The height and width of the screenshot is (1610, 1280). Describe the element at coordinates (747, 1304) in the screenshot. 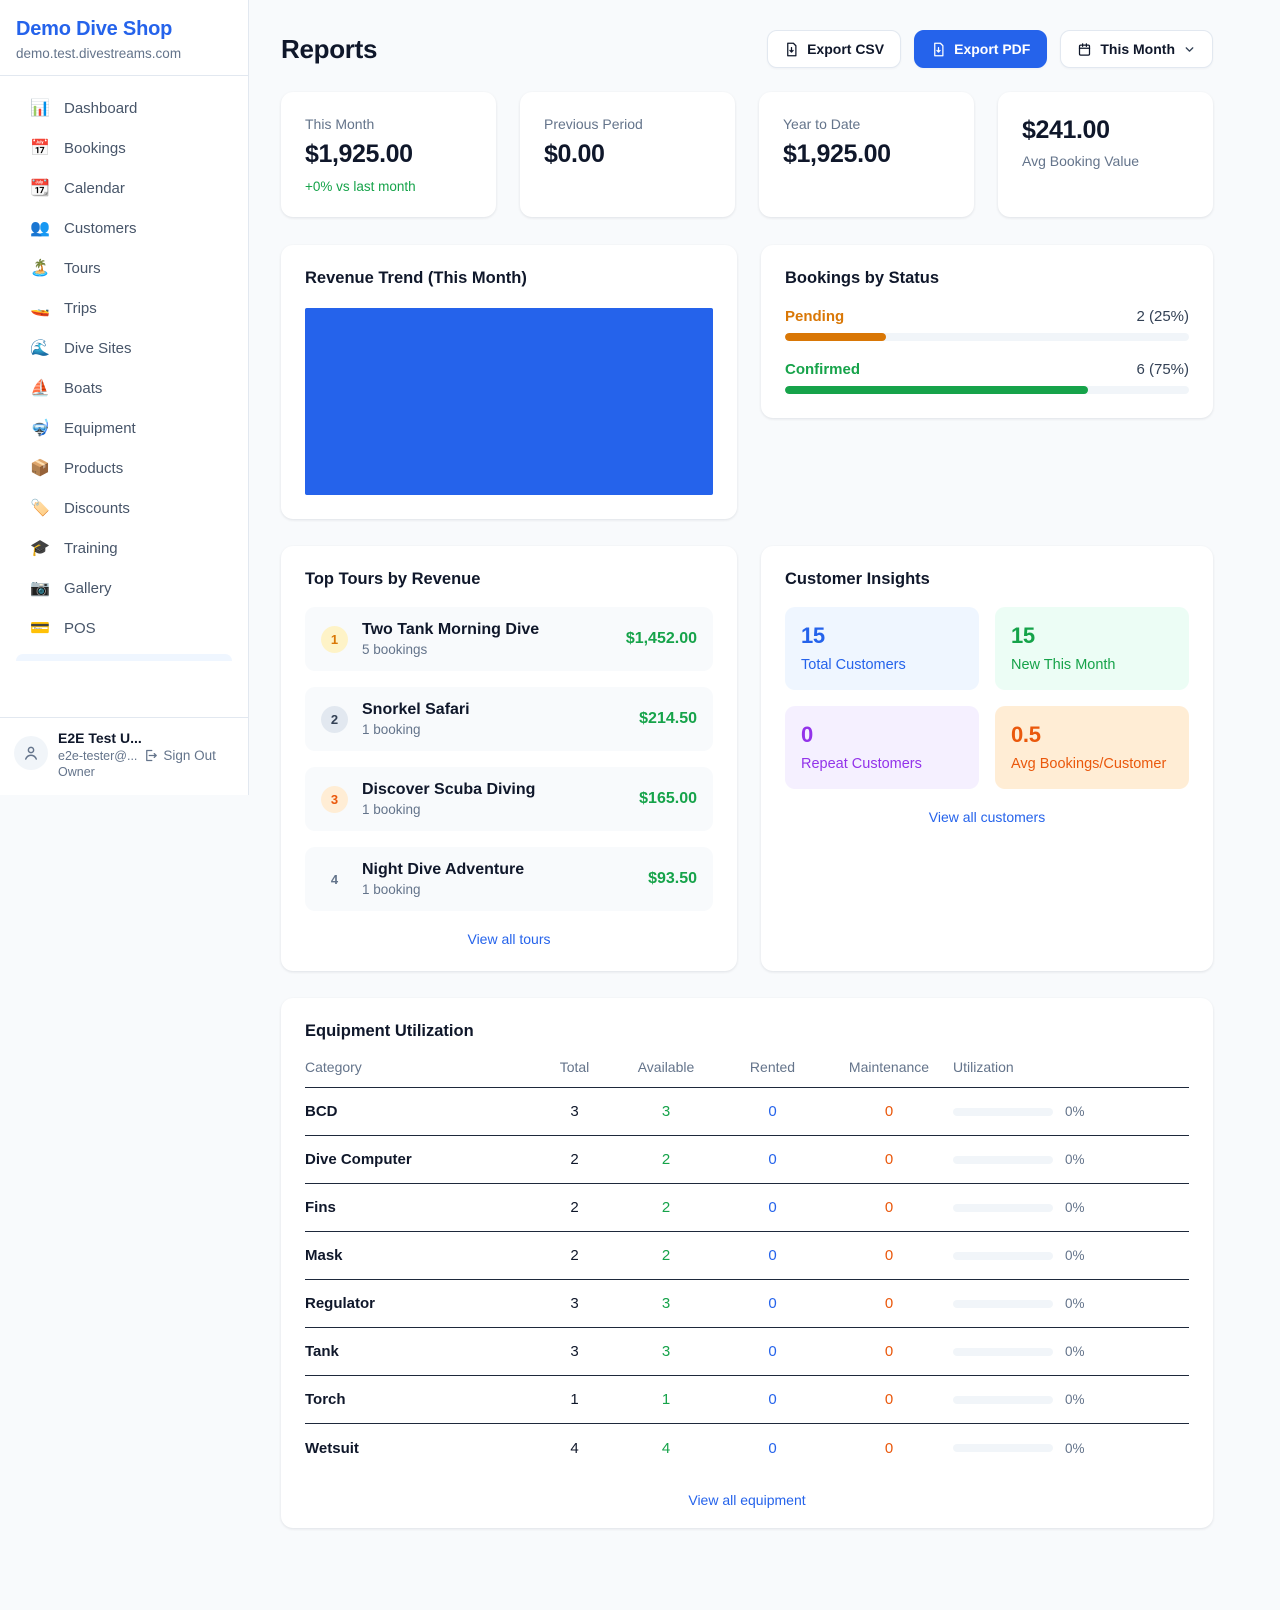

I see `table-row: Regulator 3 3 0 0 0%` at that location.